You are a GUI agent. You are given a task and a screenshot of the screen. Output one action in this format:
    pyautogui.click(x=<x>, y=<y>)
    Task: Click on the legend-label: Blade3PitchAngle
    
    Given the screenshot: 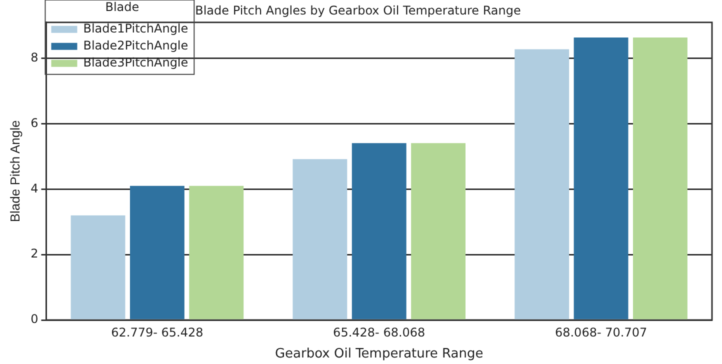 What is the action you would take?
    pyautogui.click(x=135, y=63)
    